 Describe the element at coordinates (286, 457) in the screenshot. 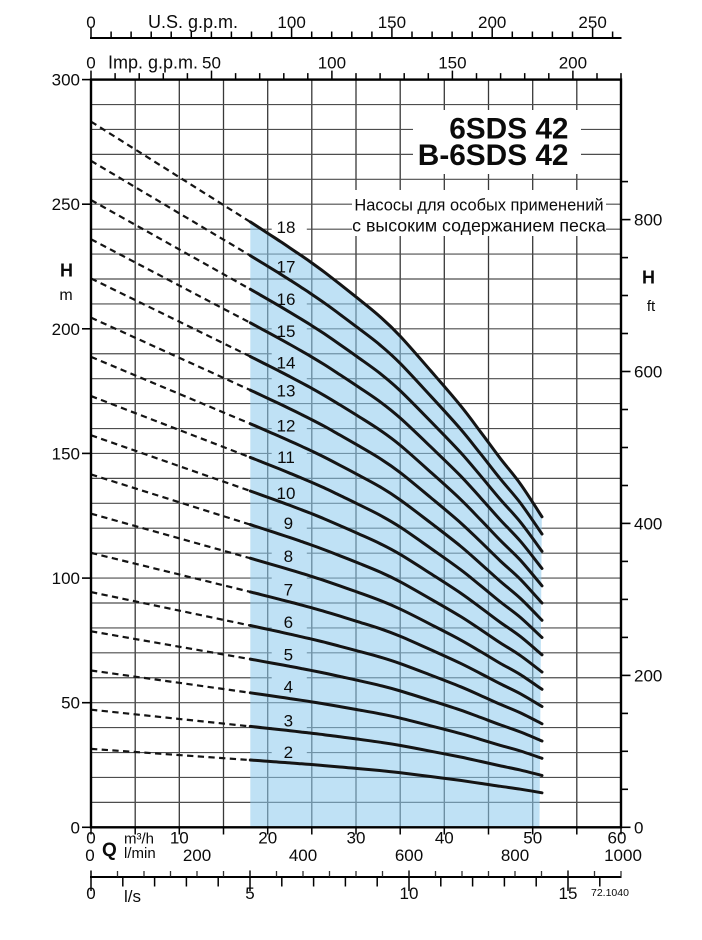

I see `svg-text: 11` at that location.